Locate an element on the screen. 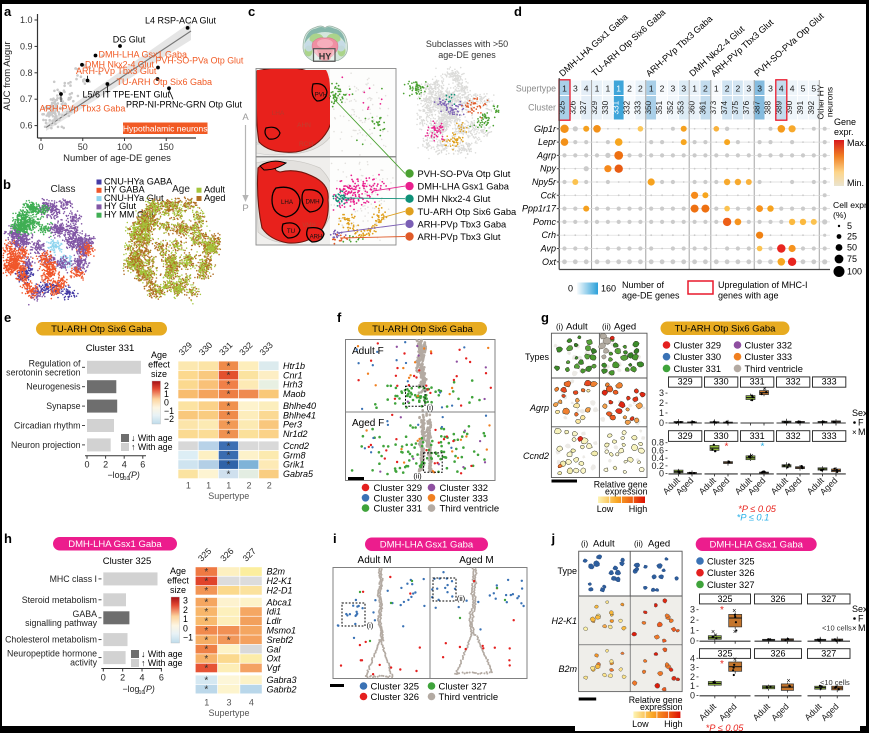 This screenshot has height=733, width=869. svg-text: Nr1d2 is located at coordinates (295, 434).